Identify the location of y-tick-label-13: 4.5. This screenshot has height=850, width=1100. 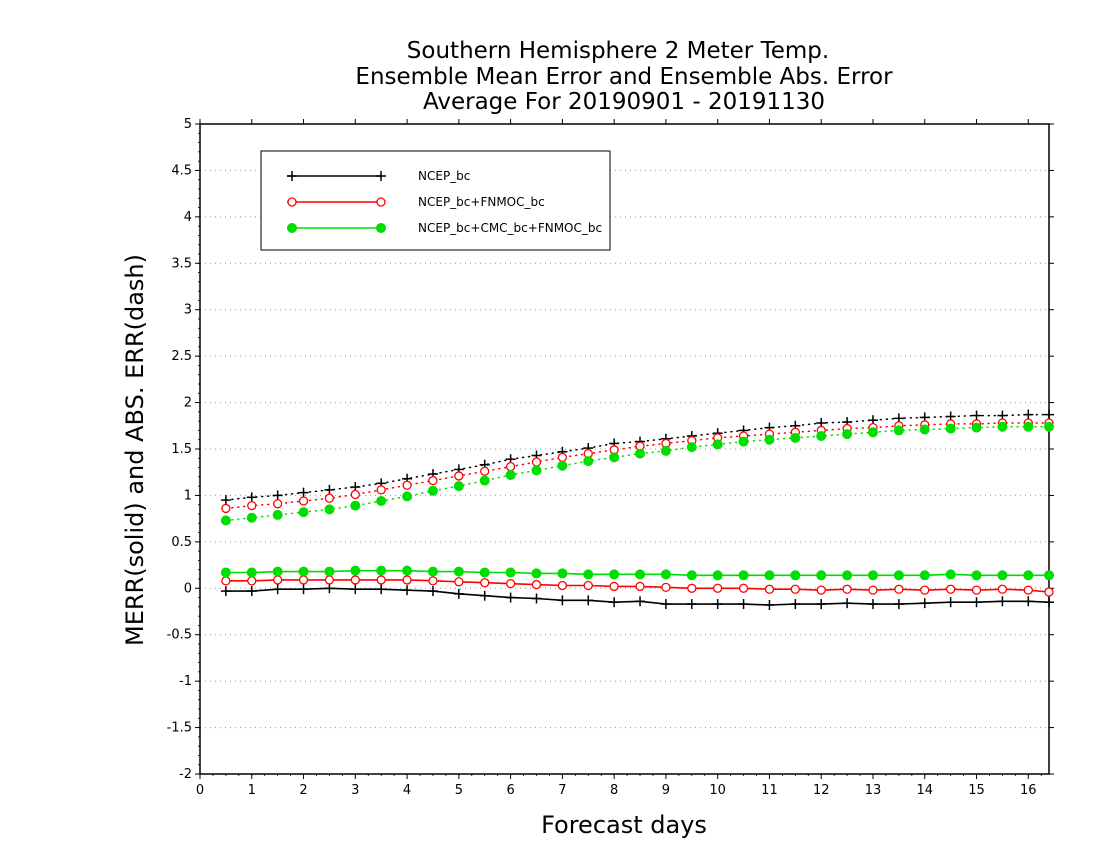
(181, 170).